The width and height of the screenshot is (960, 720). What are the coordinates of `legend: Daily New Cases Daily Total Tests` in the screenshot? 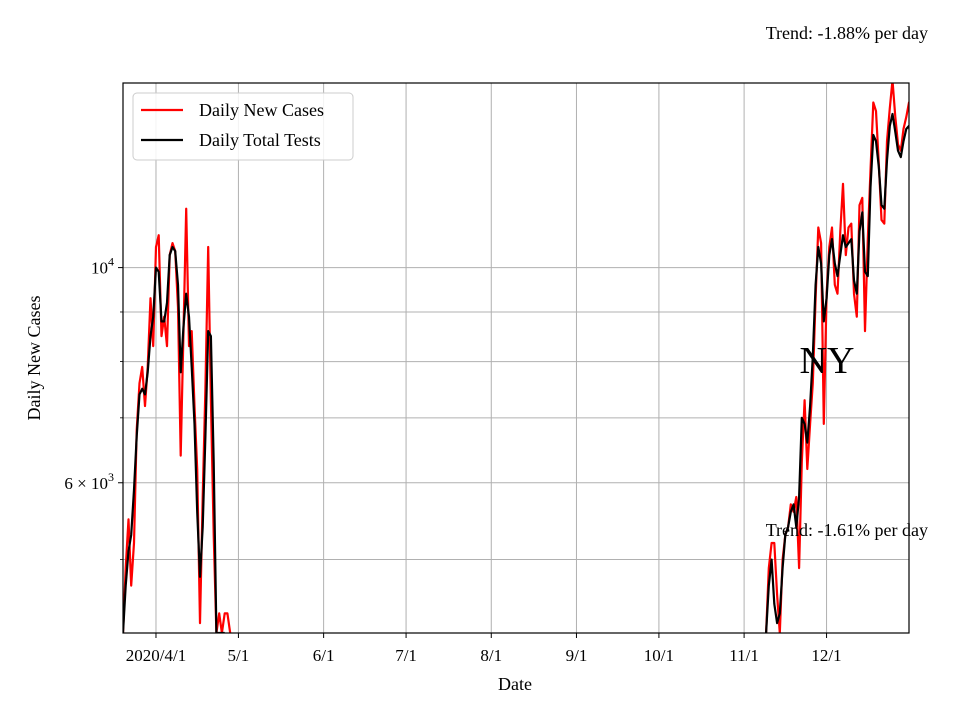 It's located at (243, 126).